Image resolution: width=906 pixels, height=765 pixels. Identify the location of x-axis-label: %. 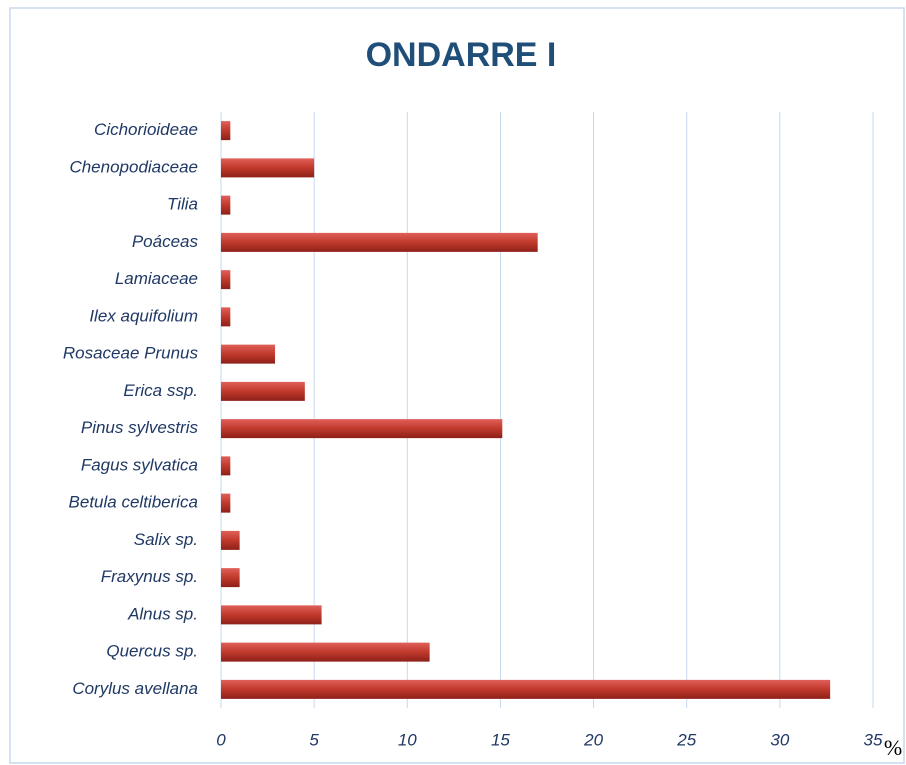
(893, 747).